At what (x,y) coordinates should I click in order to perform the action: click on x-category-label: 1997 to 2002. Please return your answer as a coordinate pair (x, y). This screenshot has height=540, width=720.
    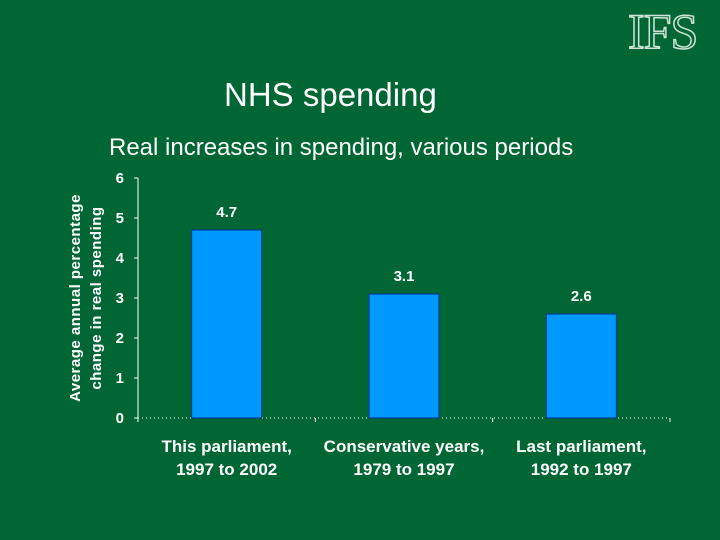
    Looking at the image, I should click on (226, 469).